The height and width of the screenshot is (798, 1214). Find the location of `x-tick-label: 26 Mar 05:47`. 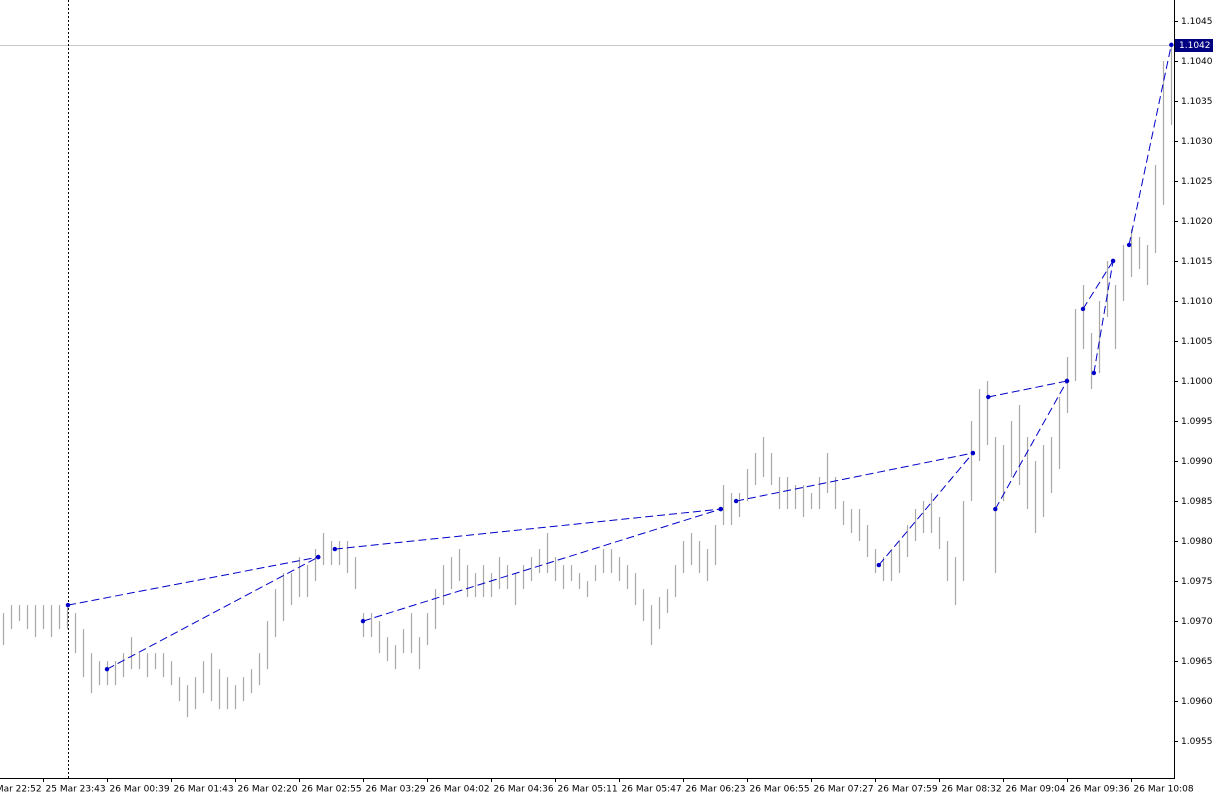

x-tick-label: 26 Mar 05:47 is located at coordinates (652, 790).